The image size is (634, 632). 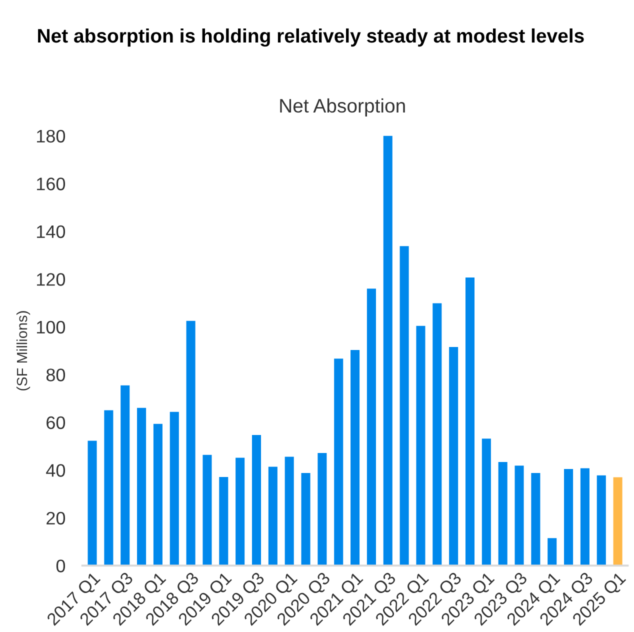 I want to click on y-tick-label: 180, so click(x=51, y=136).